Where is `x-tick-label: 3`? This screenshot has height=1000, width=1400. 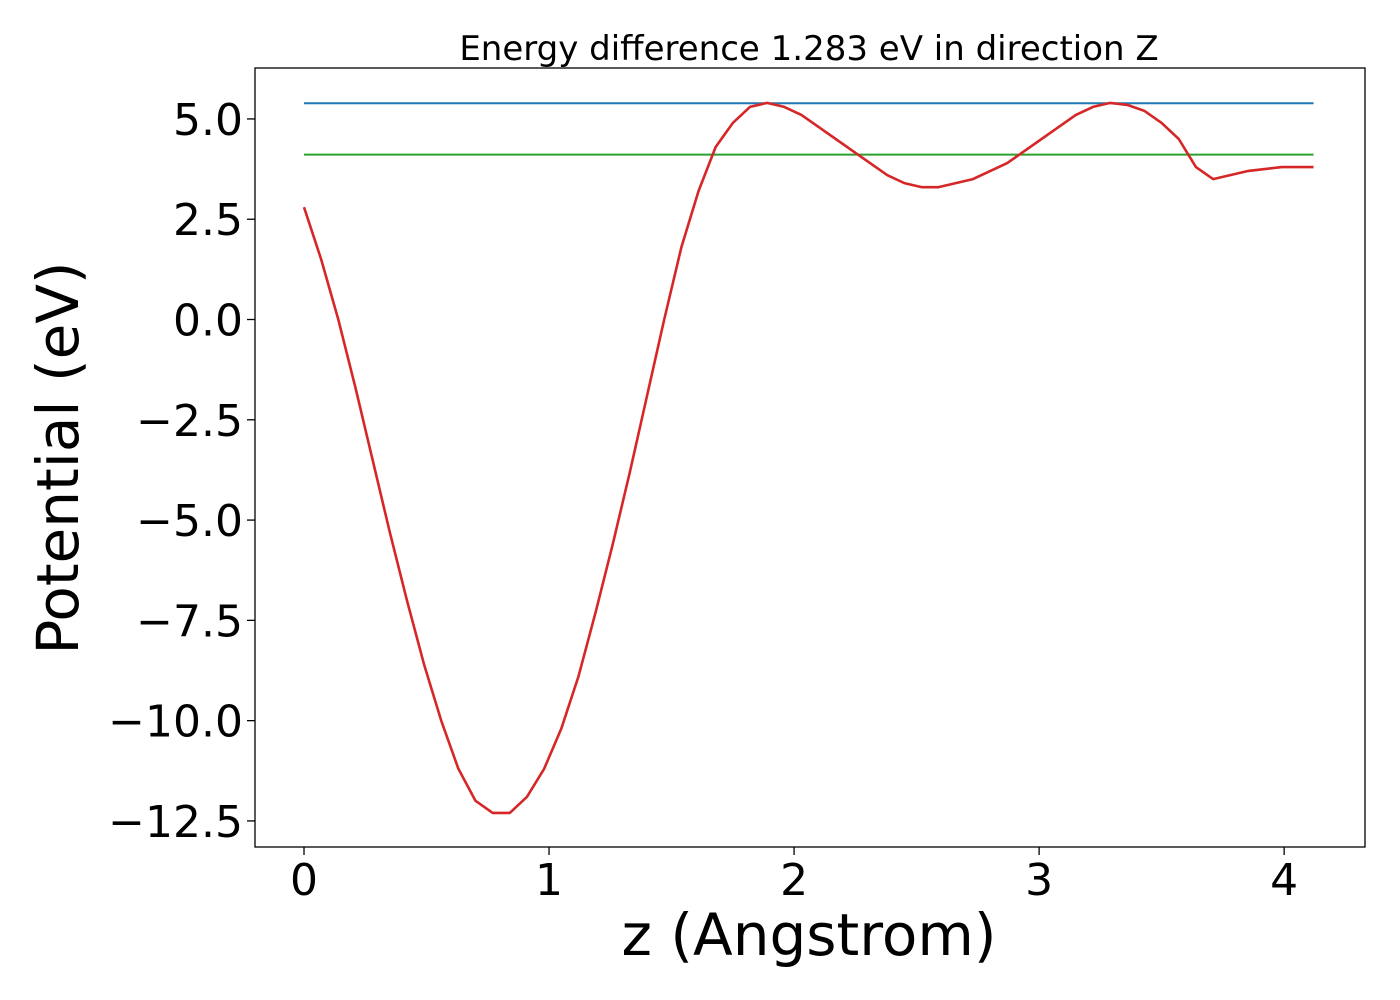 x-tick-label: 3 is located at coordinates (1039, 880).